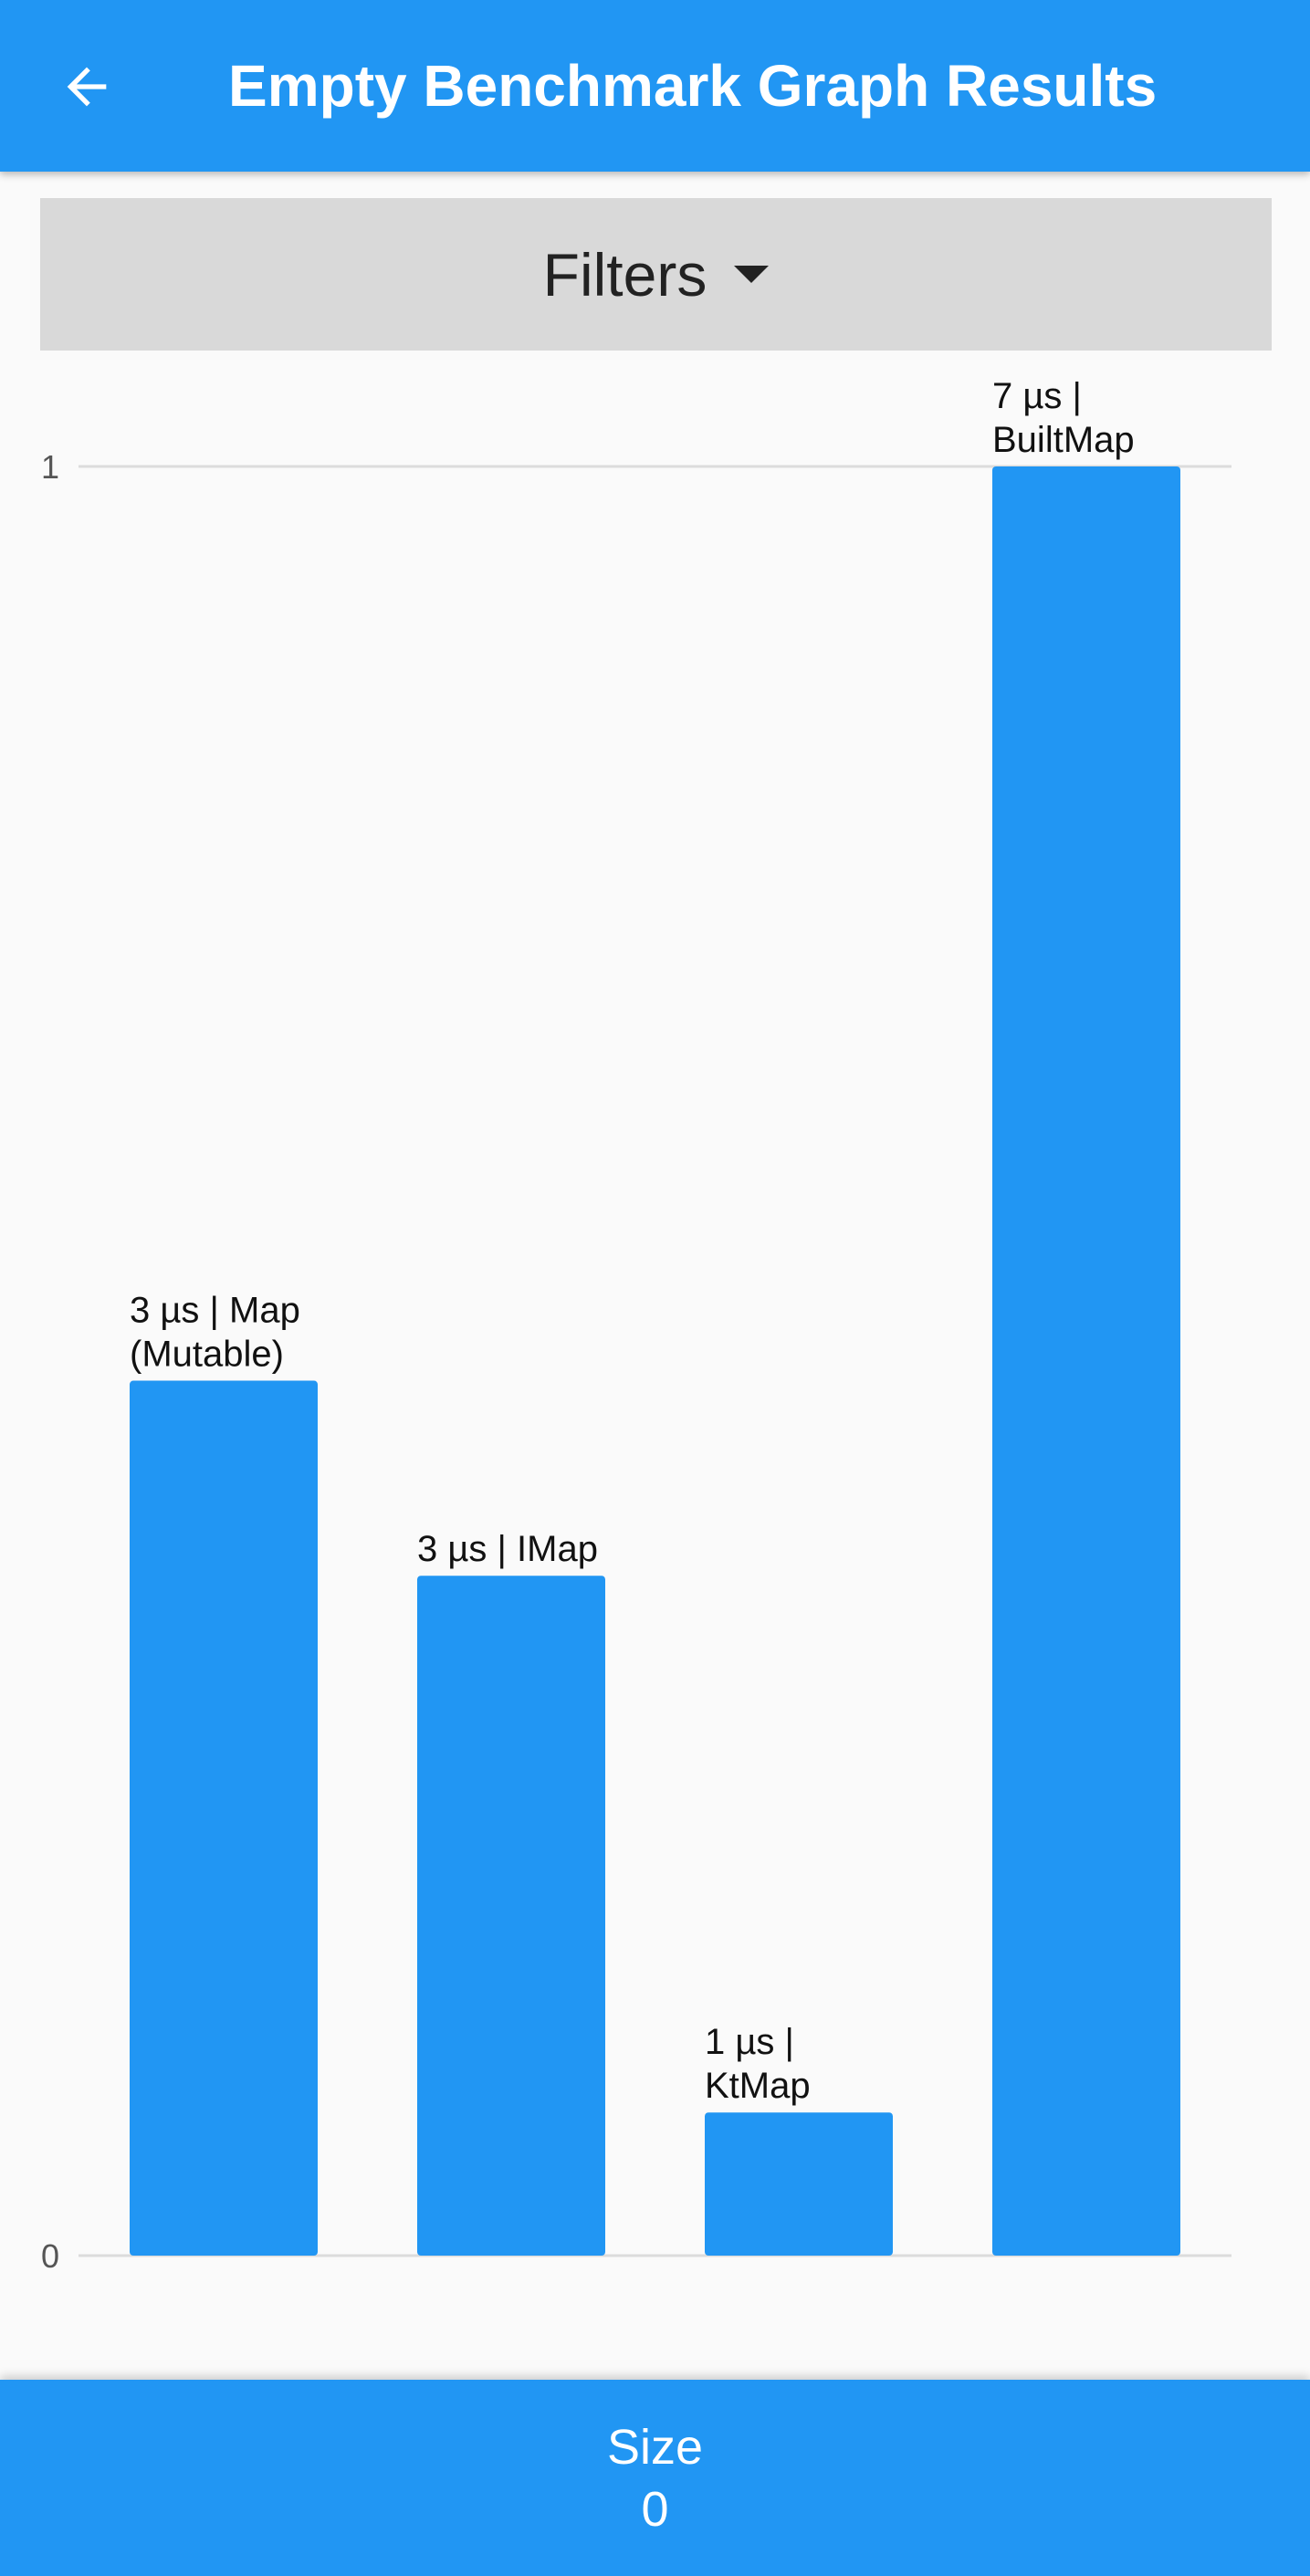 The width and height of the screenshot is (1310, 2576). What do you see at coordinates (215, 1311) in the screenshot?
I see `bar-label: 3 µs | Map` at bounding box center [215, 1311].